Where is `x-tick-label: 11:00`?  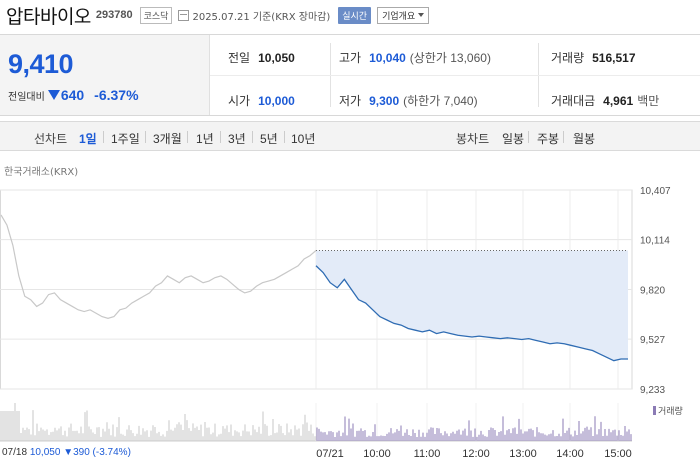 x-tick-label: 11:00 is located at coordinates (427, 454).